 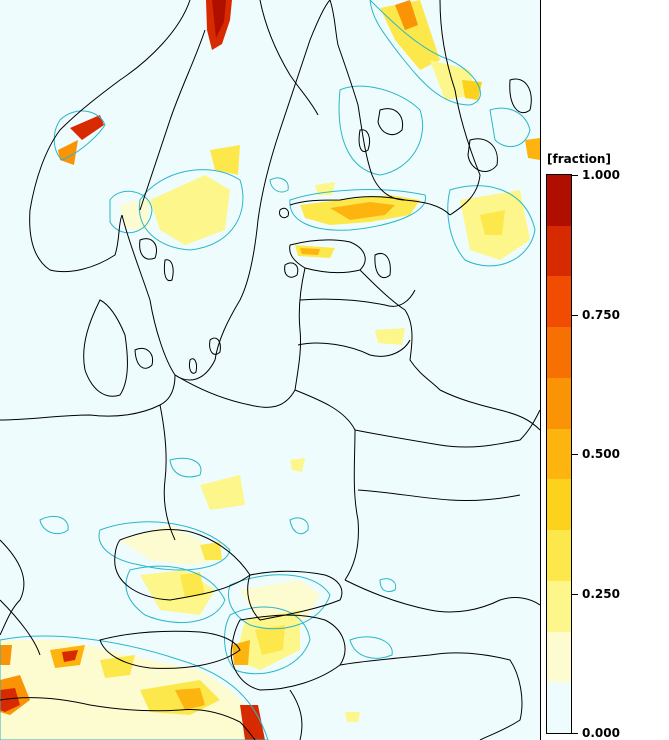 I want to click on coastline-germany-north, so click(x=88, y=397).